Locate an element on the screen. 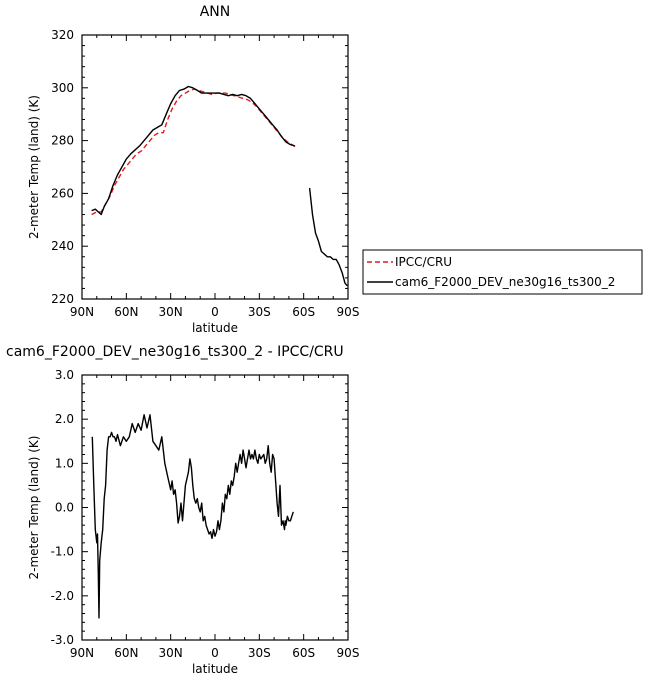 The width and height of the screenshot is (649, 686). y-tick-label: 300 is located at coordinates (62, 88).